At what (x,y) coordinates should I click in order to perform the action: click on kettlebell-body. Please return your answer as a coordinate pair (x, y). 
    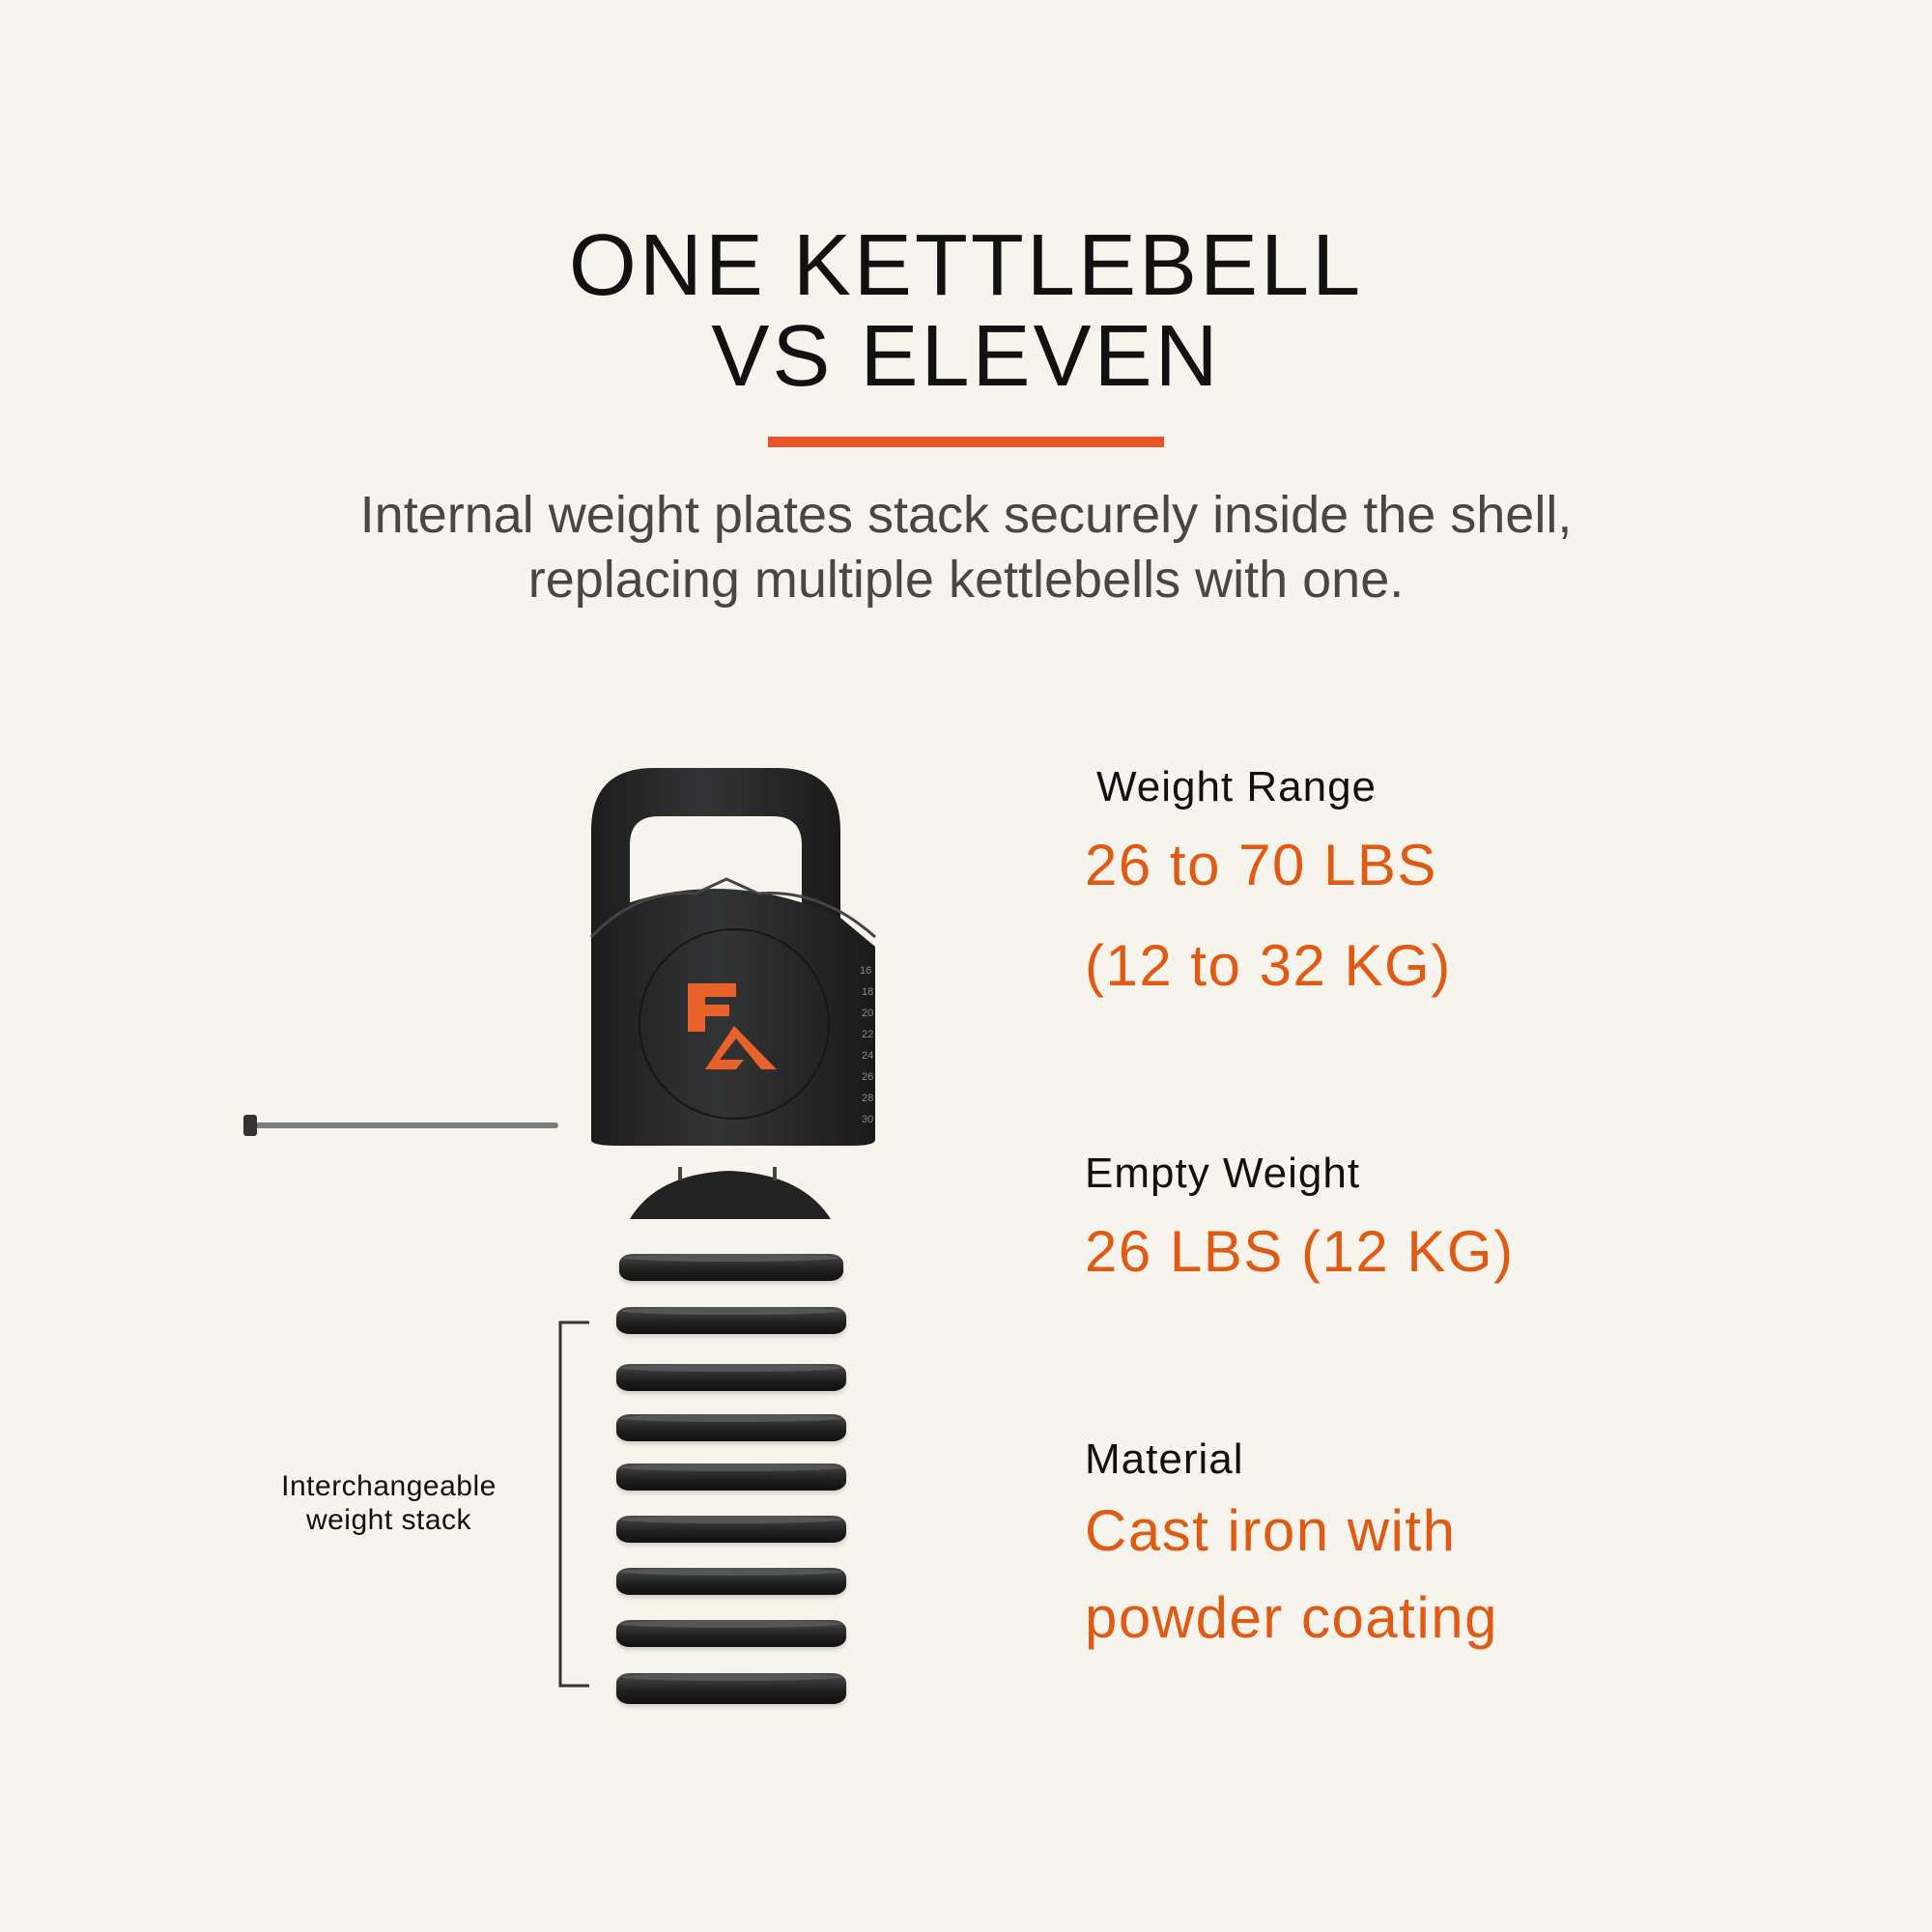
    Looking at the image, I should click on (733, 1018).